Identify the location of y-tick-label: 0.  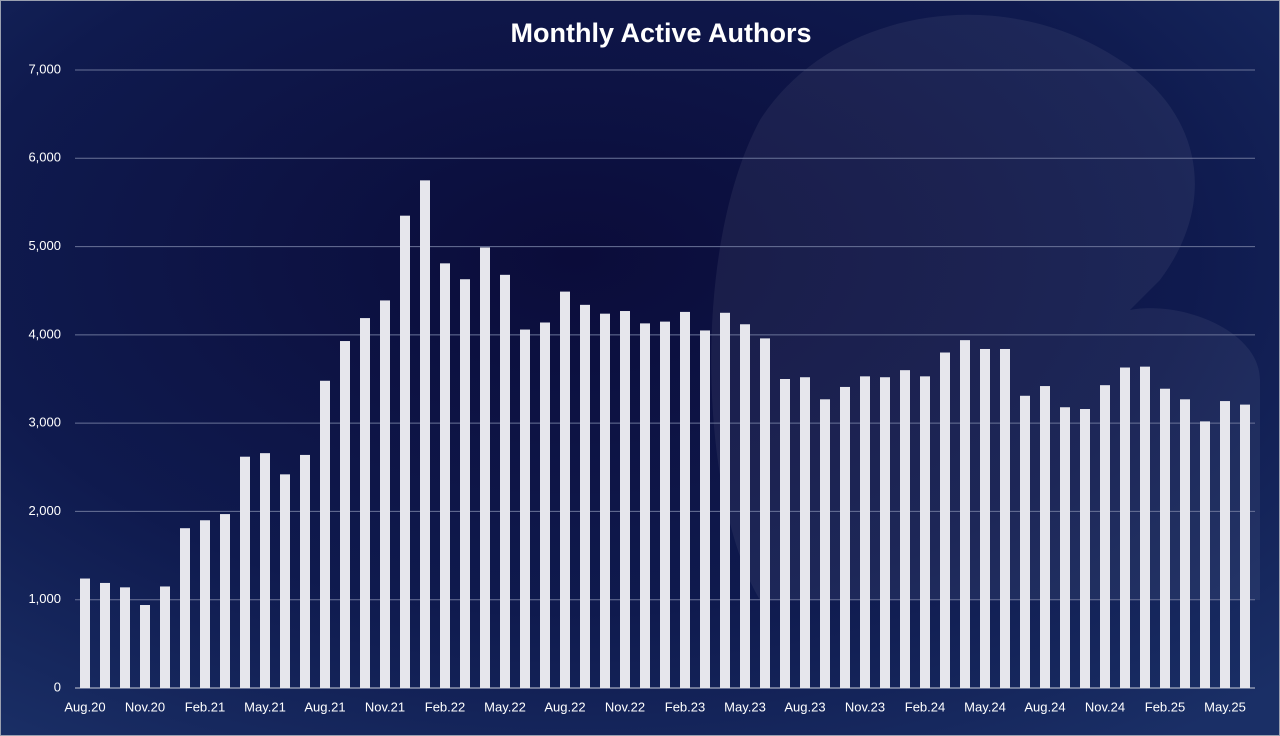
(57, 686).